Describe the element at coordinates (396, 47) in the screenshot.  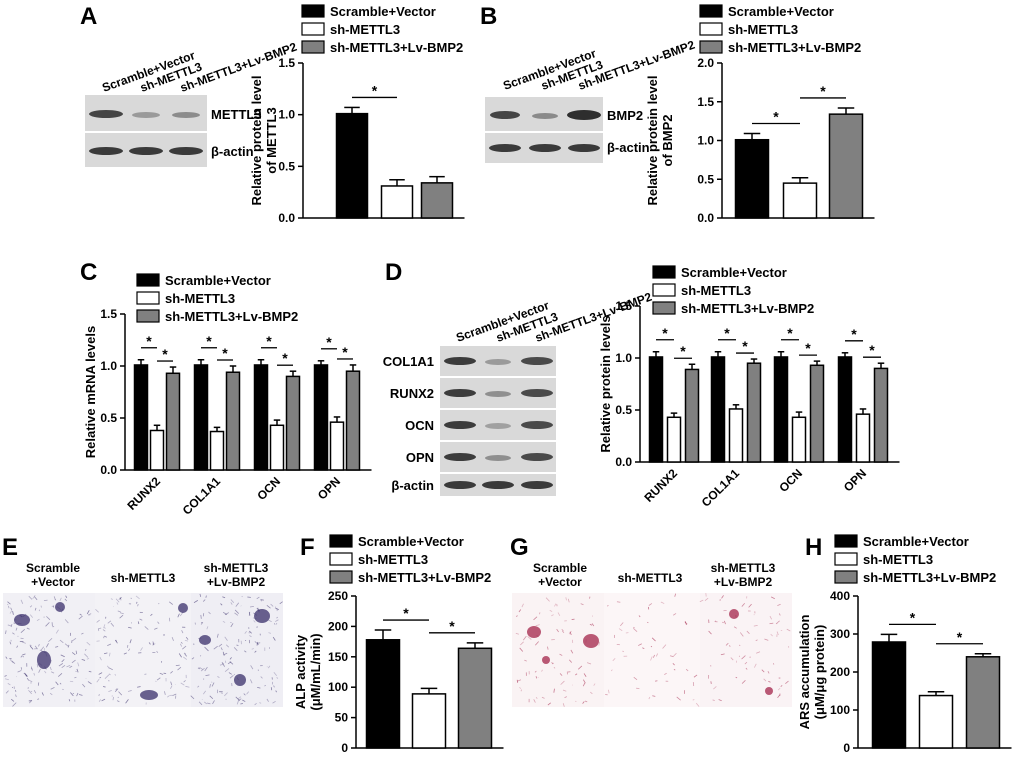
I see `legend-label-lv: sh-METTL3+Lv-BMP2` at that location.